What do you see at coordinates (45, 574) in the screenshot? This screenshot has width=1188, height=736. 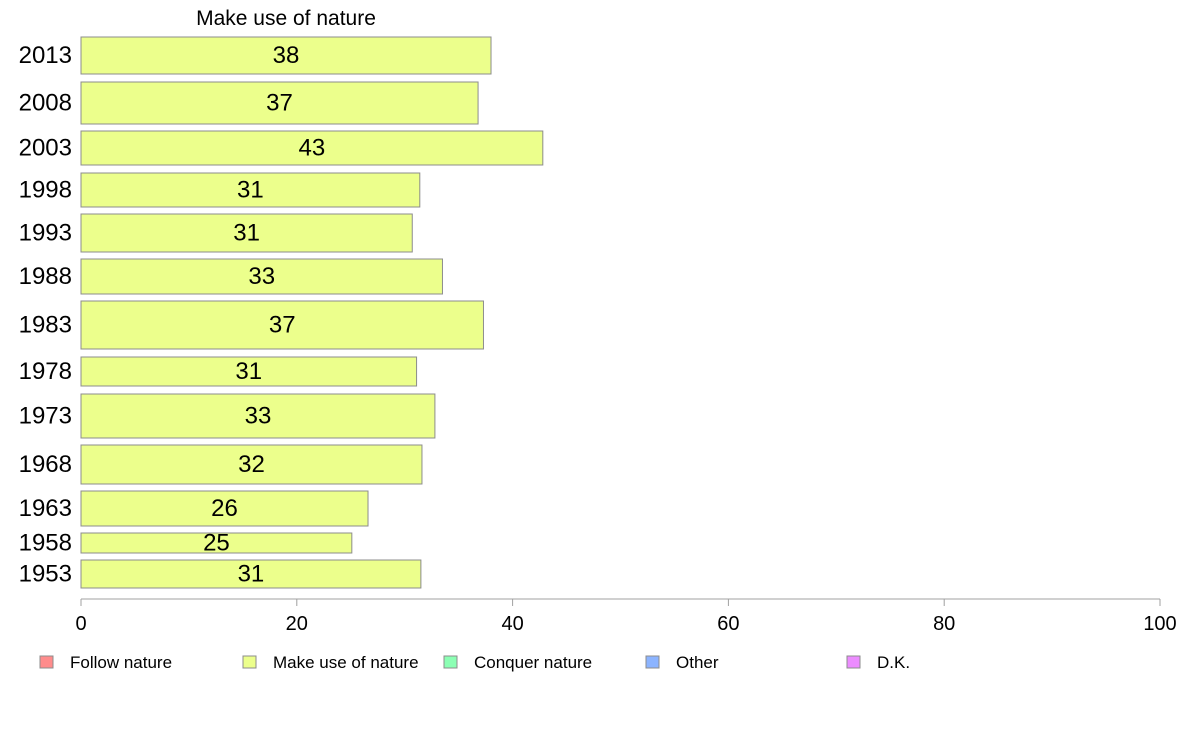 I see `category-label: 1953` at bounding box center [45, 574].